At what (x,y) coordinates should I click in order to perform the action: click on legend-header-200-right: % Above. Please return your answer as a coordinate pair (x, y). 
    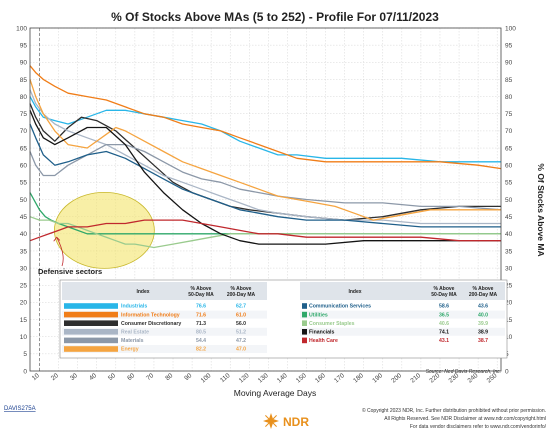
    Looking at the image, I should click on (483, 289).